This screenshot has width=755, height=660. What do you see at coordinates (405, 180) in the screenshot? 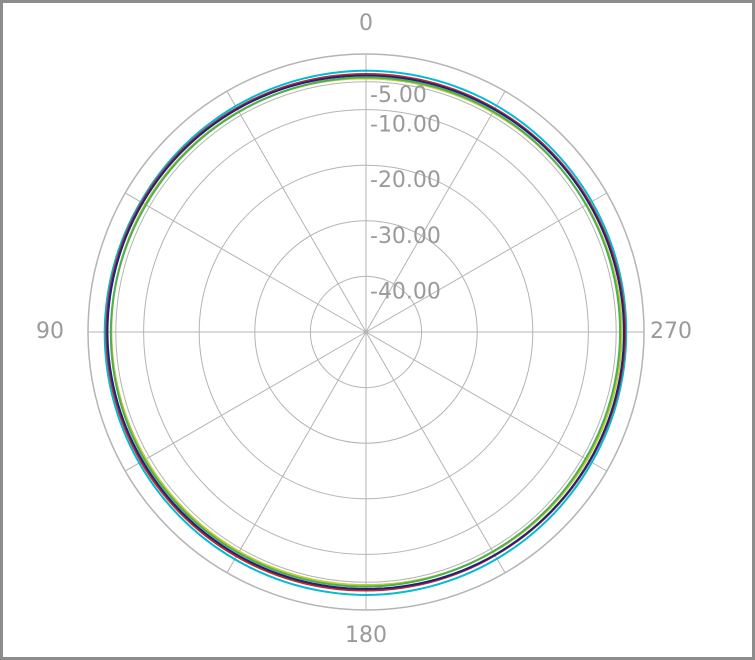
I see `radial-tick-label-minus20: -20.00` at bounding box center [405, 180].